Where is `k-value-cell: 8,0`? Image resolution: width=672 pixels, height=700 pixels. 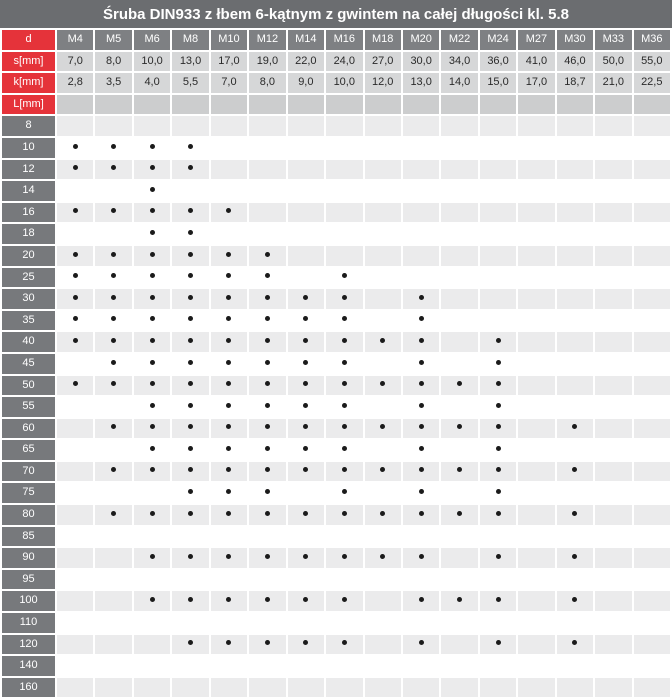 k-value-cell: 8,0 is located at coordinates (267, 83).